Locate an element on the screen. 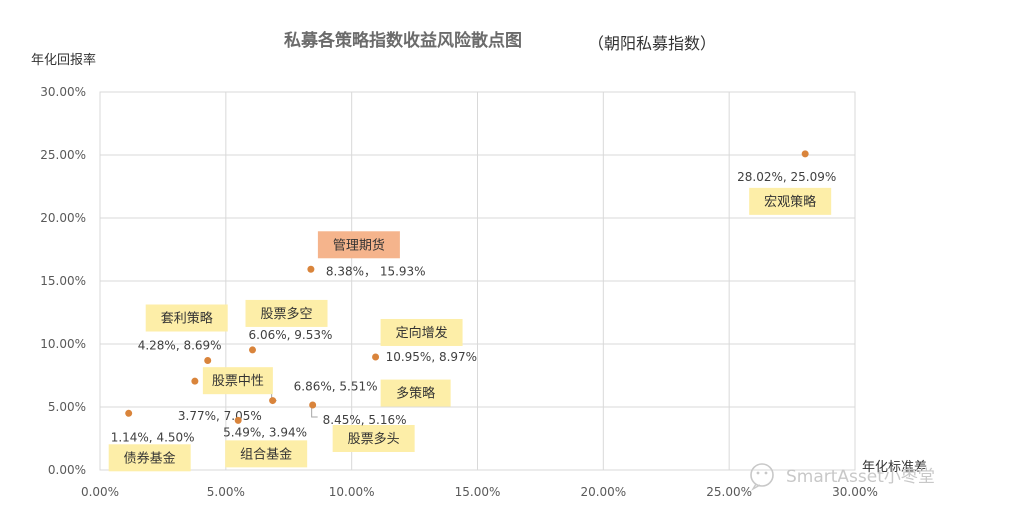  category-tag-label: 多策略 is located at coordinates (415, 394).